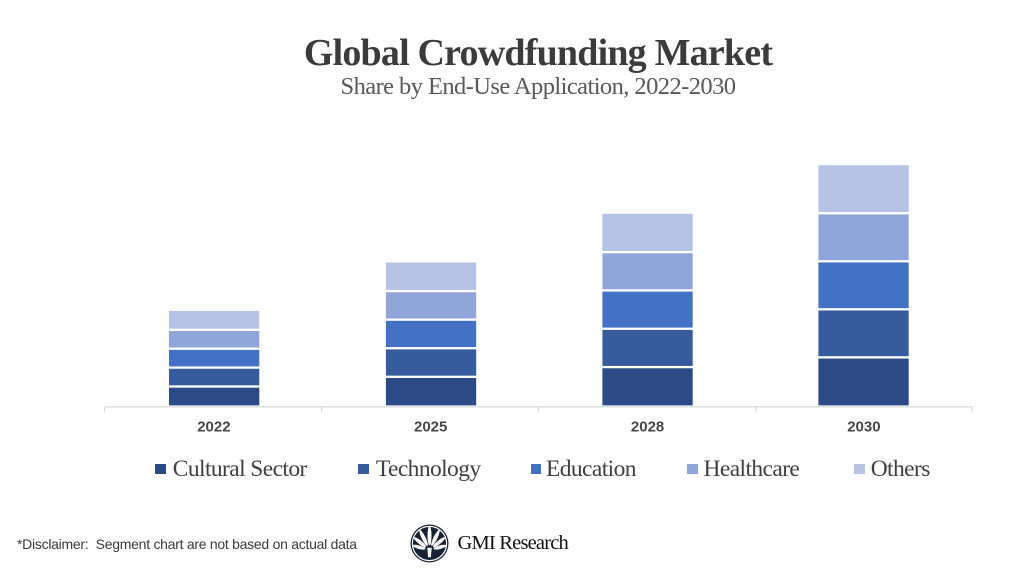 The height and width of the screenshot is (576, 1024). What do you see at coordinates (213, 427) in the screenshot?
I see `svg-text: 2022` at bounding box center [213, 427].